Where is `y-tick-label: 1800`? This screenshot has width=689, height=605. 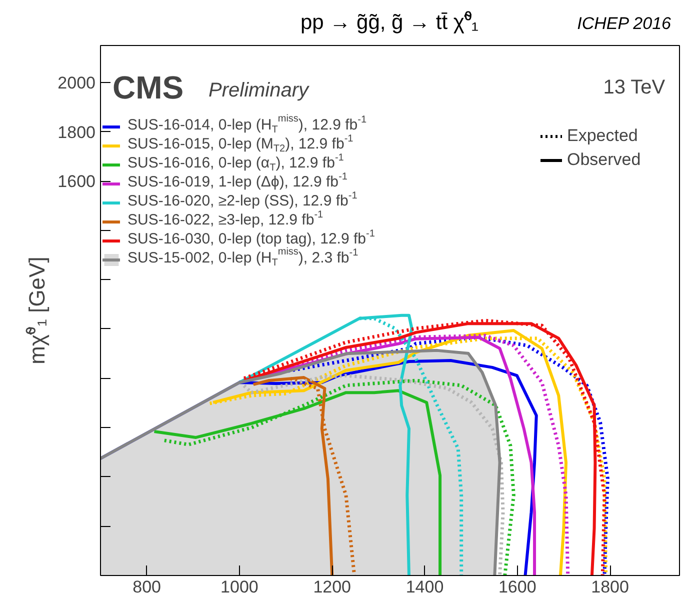
y-tick-label: 1800 is located at coordinates (77, 132).